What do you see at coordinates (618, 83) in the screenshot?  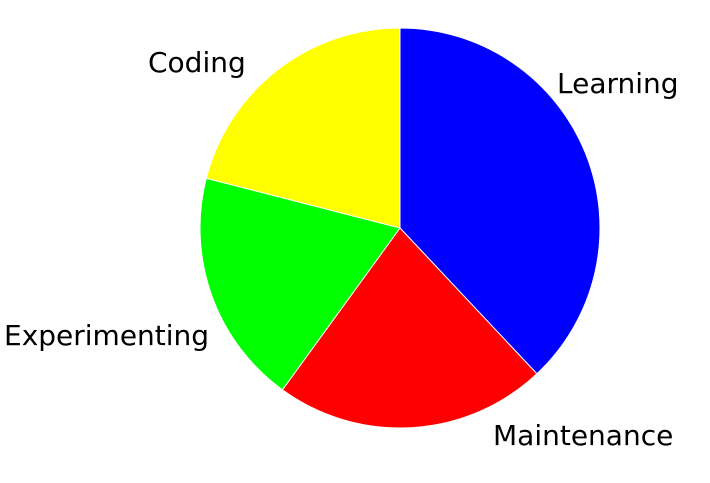 I see `slice-label-learning: Learning` at bounding box center [618, 83].